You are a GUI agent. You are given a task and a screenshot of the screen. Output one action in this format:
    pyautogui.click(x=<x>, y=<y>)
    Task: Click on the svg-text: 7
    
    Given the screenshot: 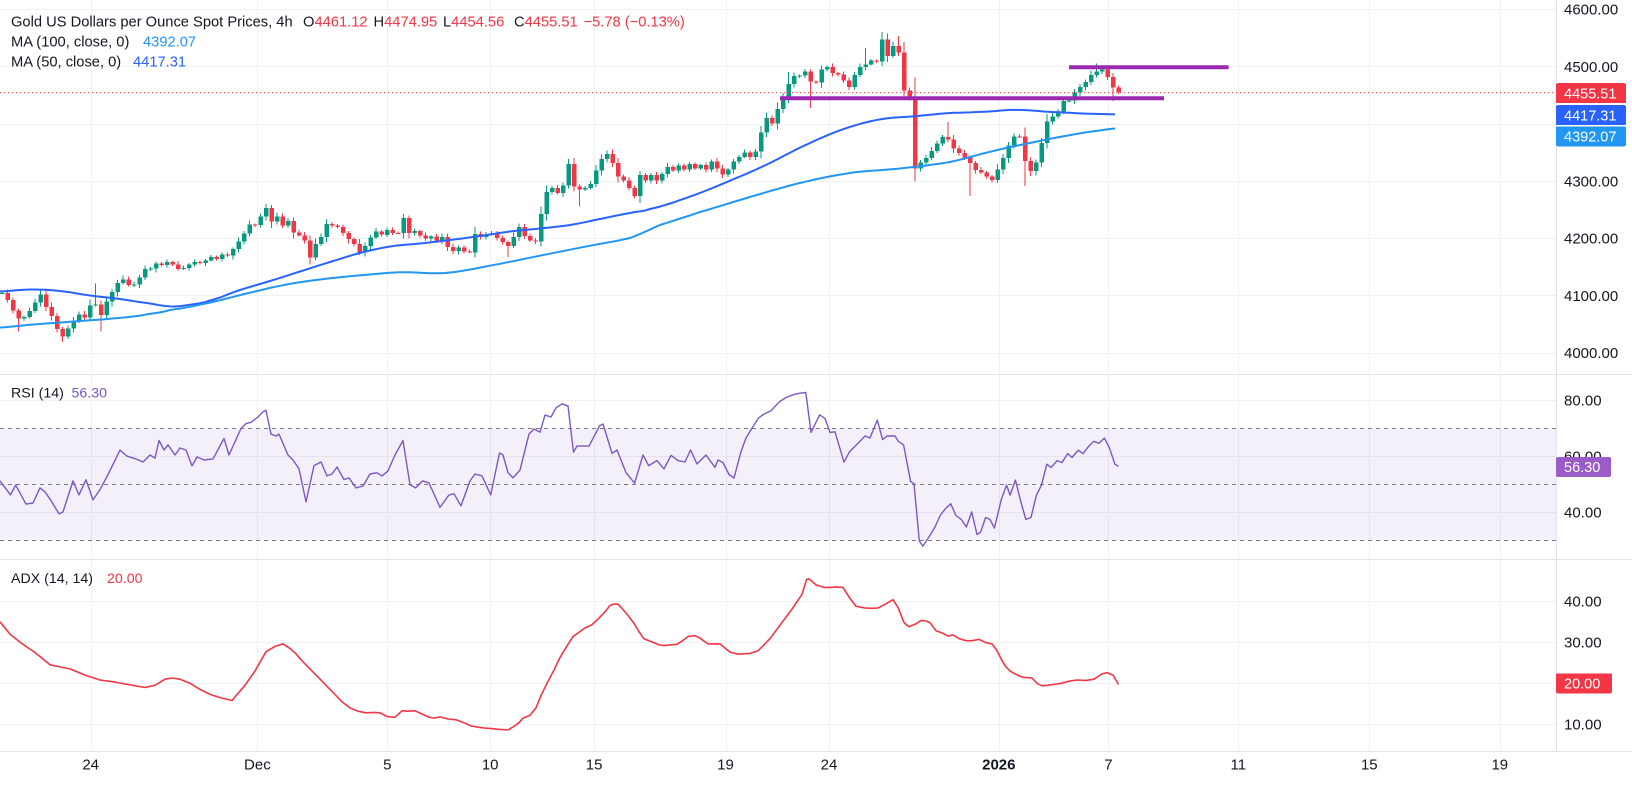 What is the action you would take?
    pyautogui.click(x=1108, y=765)
    